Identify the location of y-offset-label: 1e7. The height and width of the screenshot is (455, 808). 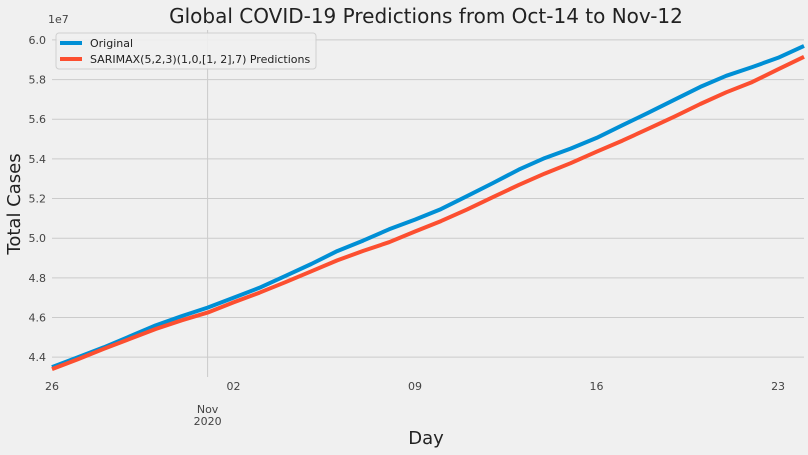
(58, 19).